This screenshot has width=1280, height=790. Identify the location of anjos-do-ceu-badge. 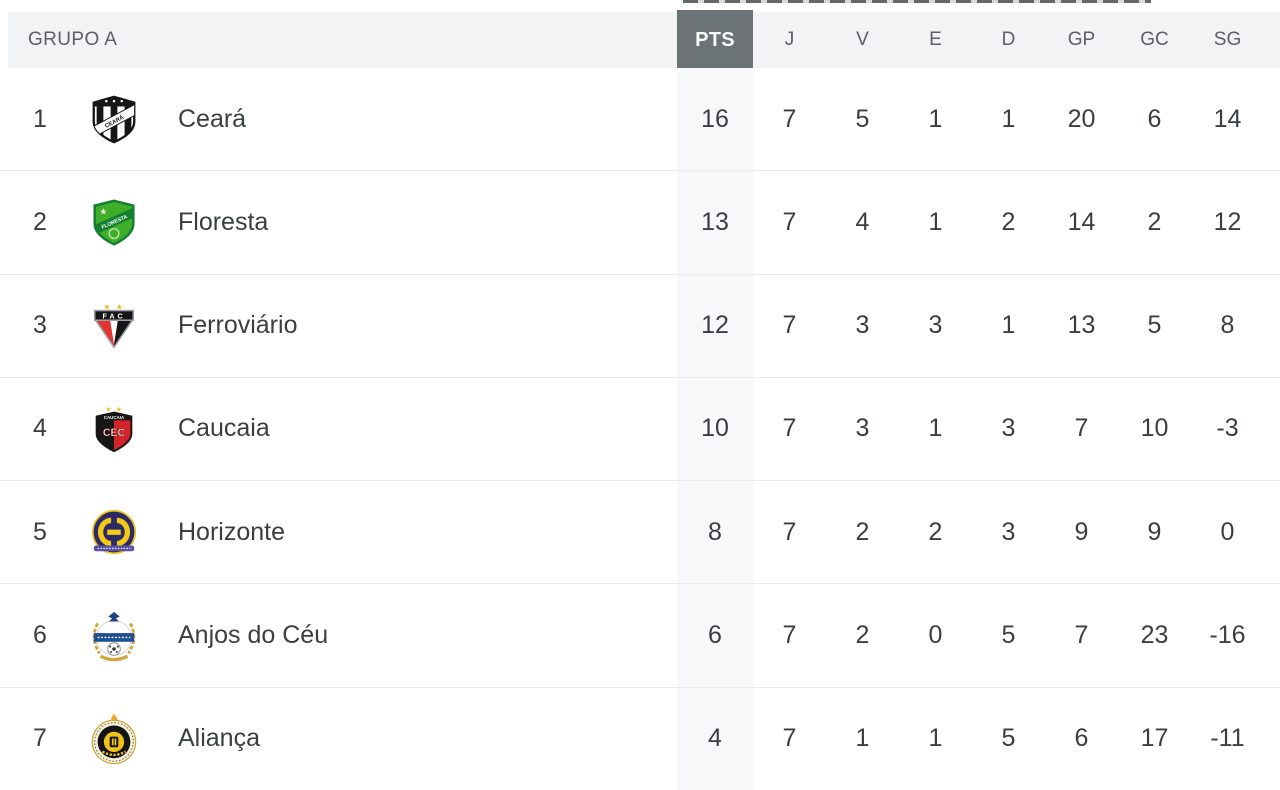
(114, 636).